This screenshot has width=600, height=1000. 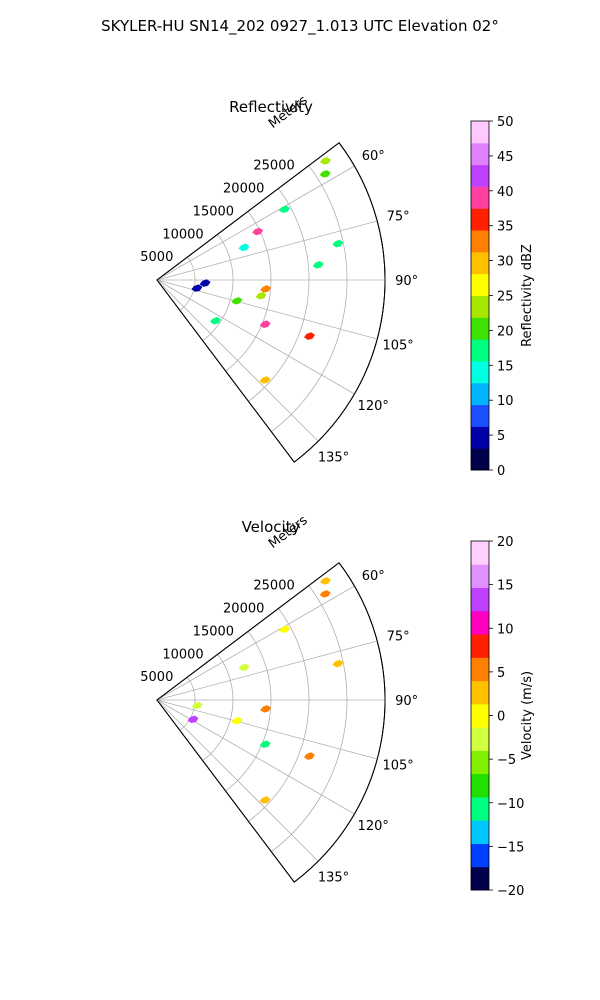 I want to click on range-tick-label: 25000, so click(x=273, y=586).